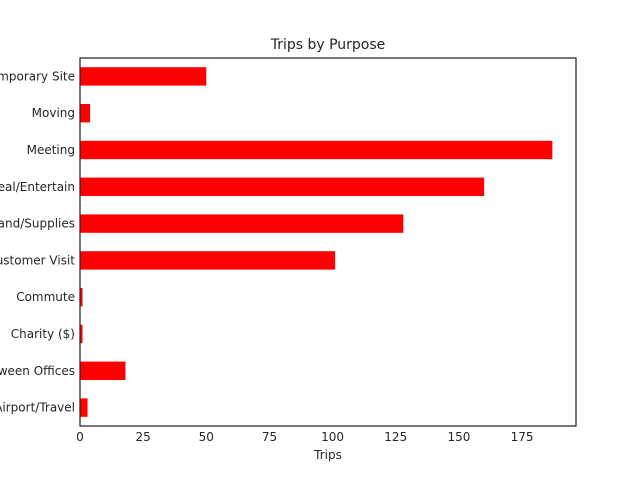 This screenshot has width=640, height=480. Describe the element at coordinates (51, 150) in the screenshot. I see `y-tick-label: Meeting` at that location.